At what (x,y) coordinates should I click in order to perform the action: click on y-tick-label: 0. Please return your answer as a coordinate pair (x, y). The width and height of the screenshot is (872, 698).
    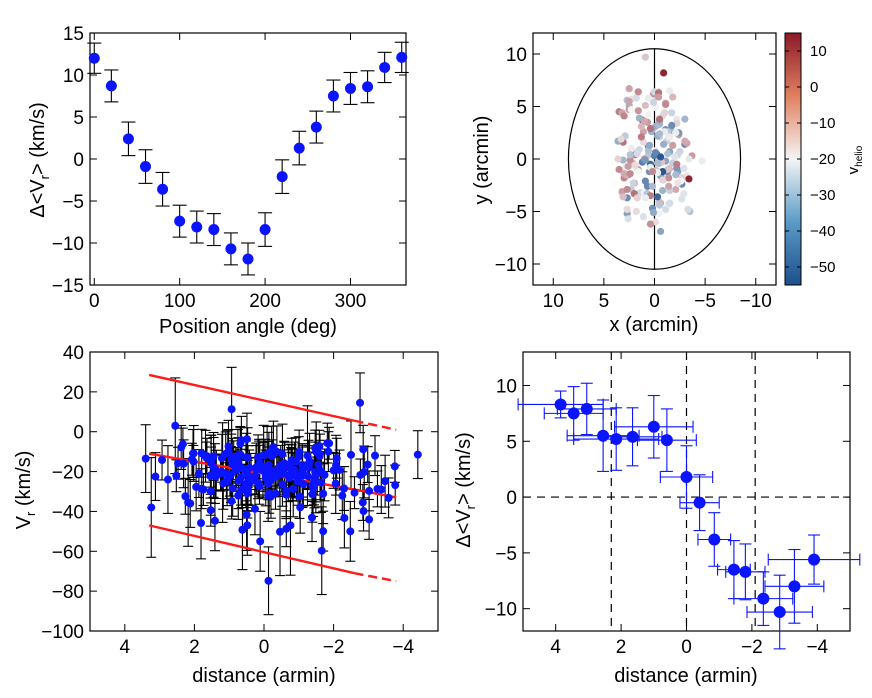
    Looking at the image, I should click on (78, 160).